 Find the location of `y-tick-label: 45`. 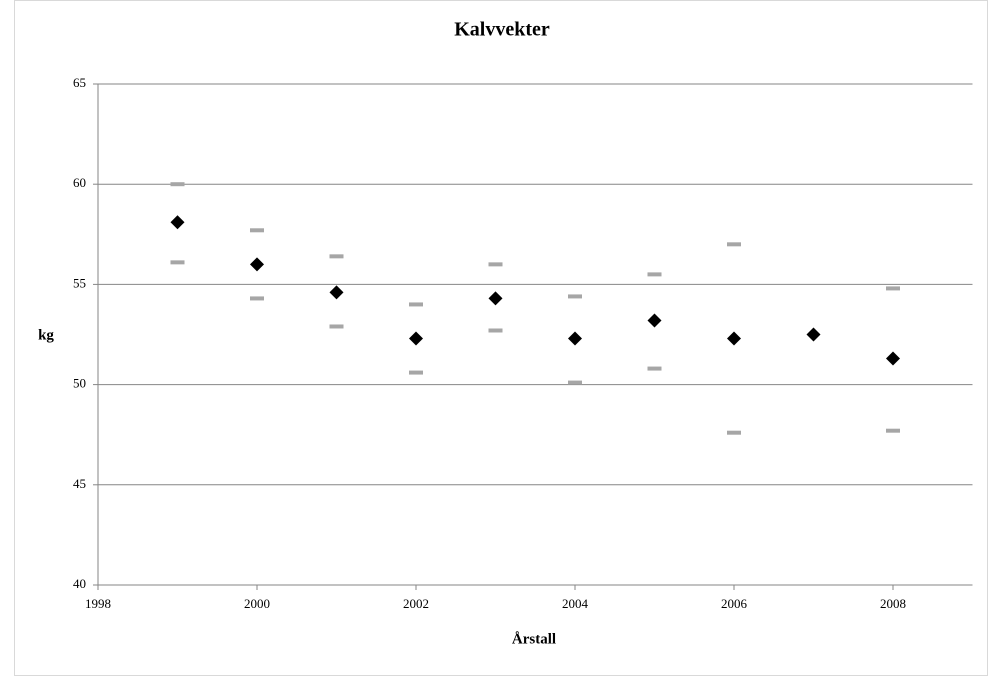

y-tick-label: 45 is located at coordinates (79, 483).